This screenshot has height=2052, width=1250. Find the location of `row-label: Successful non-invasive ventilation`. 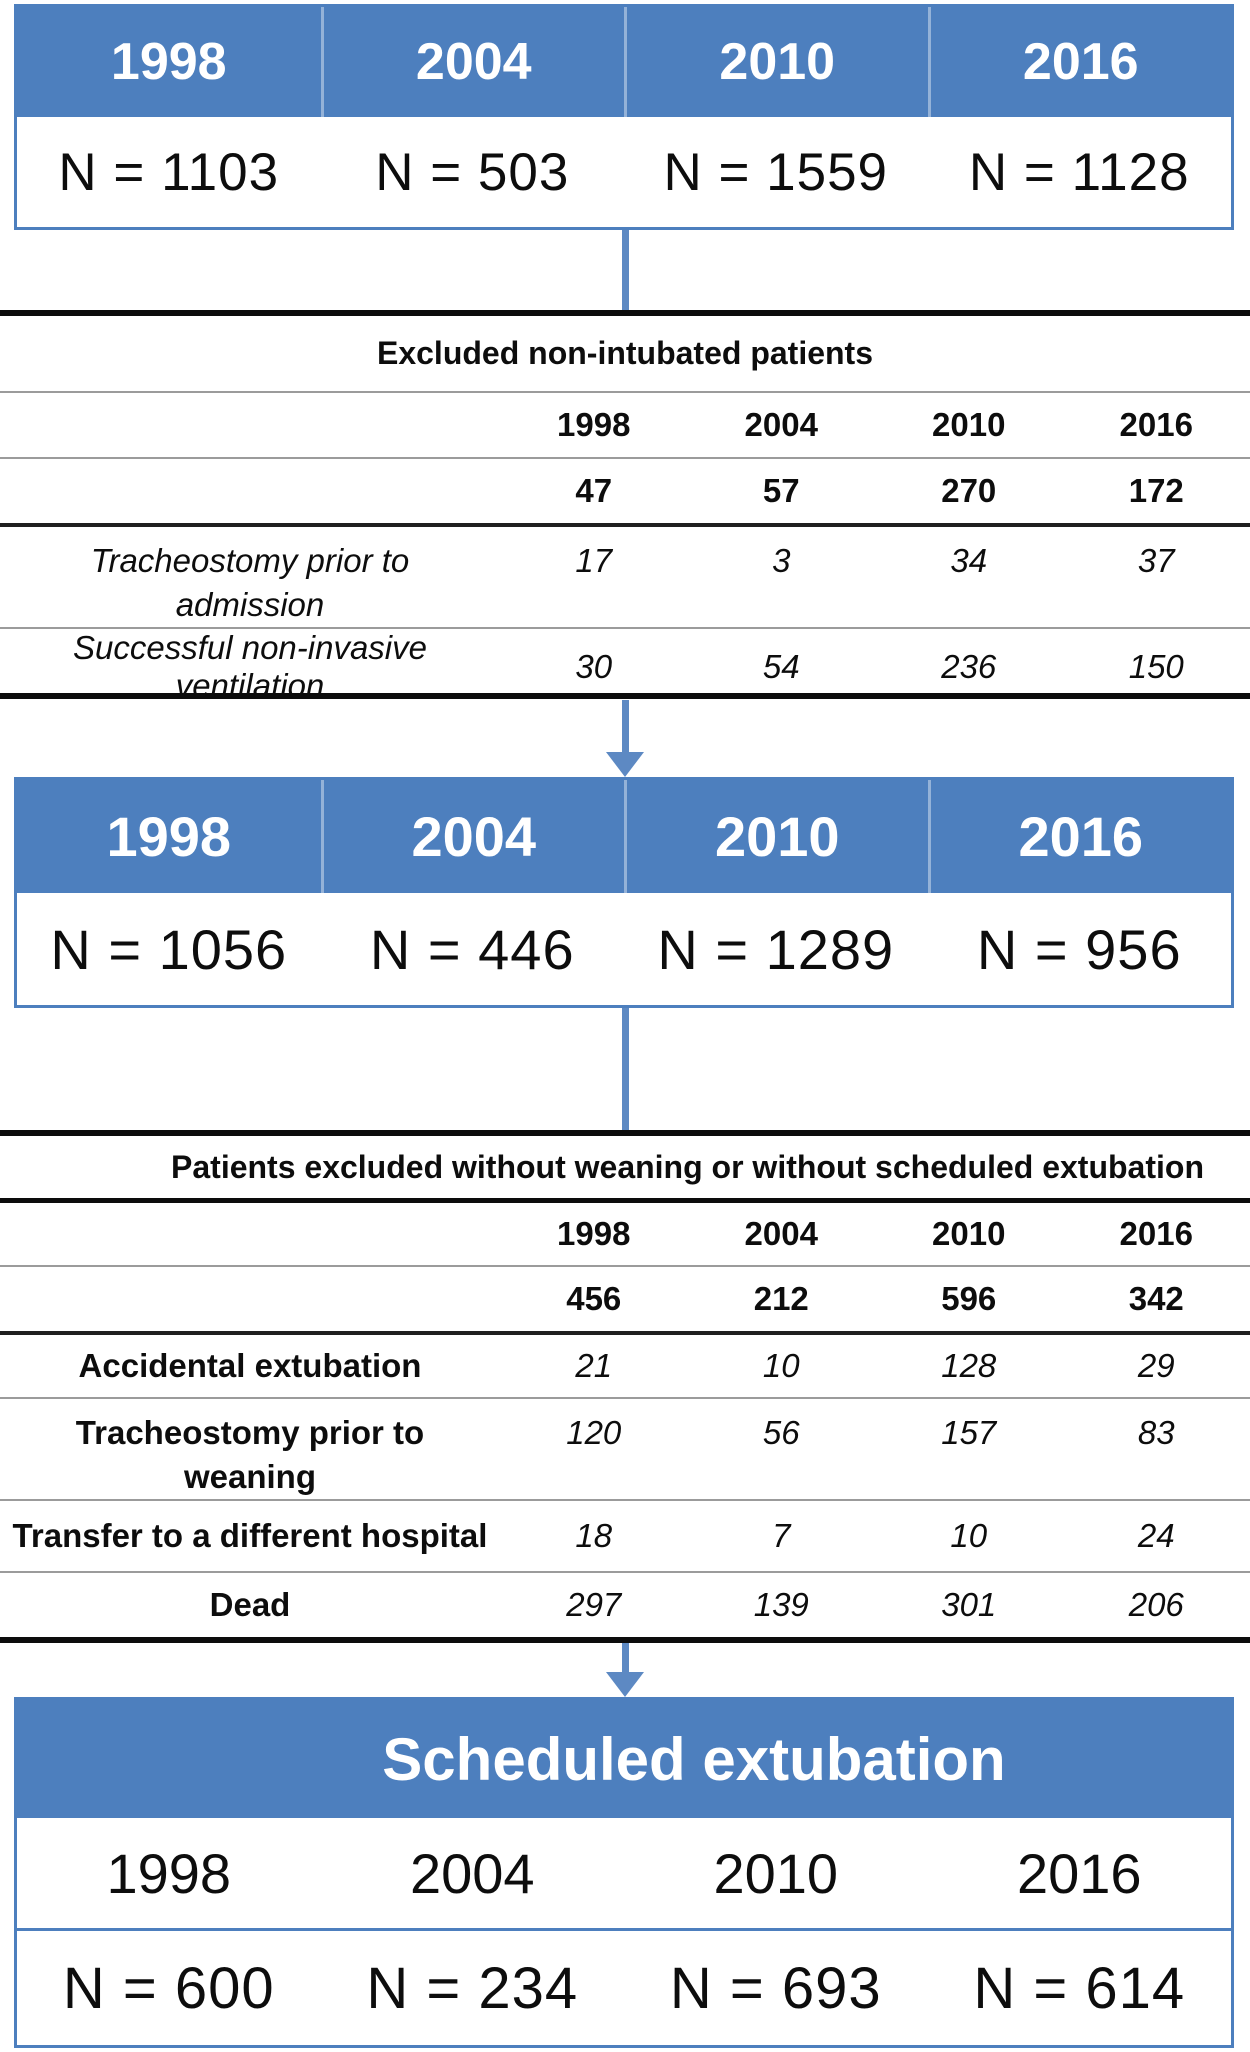

row-label: Successful non-invasive ventilation is located at coordinates (249, 666).